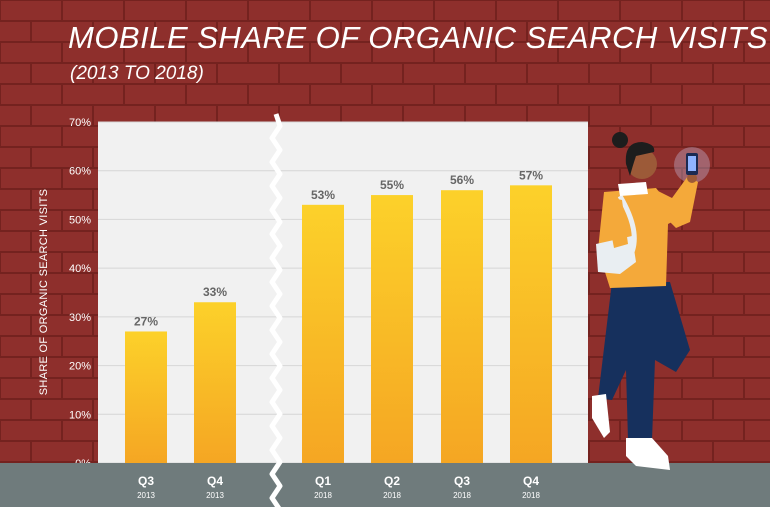 The height and width of the screenshot is (507, 770). Describe the element at coordinates (616, 255) in the screenshot. I see `shoulder-bag` at that location.